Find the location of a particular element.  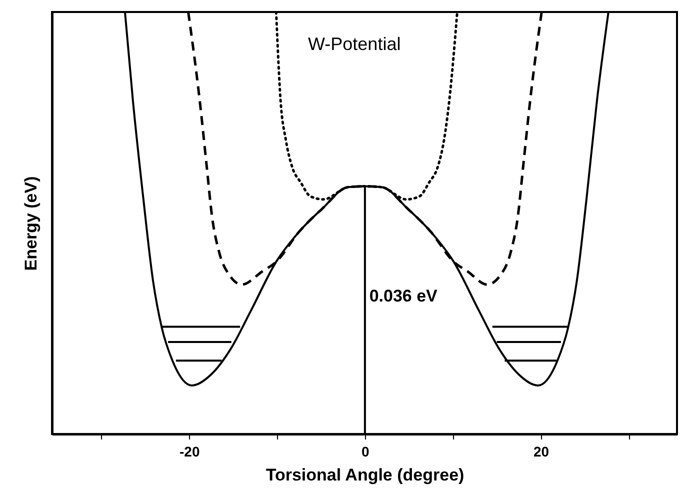

x-tick-label: -20 is located at coordinates (190, 452).